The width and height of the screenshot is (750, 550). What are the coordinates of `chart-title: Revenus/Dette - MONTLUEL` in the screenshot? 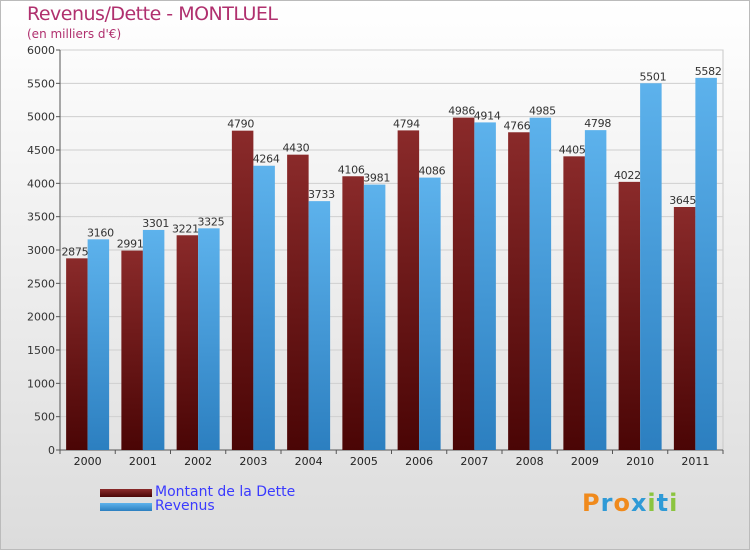 It's located at (152, 14).